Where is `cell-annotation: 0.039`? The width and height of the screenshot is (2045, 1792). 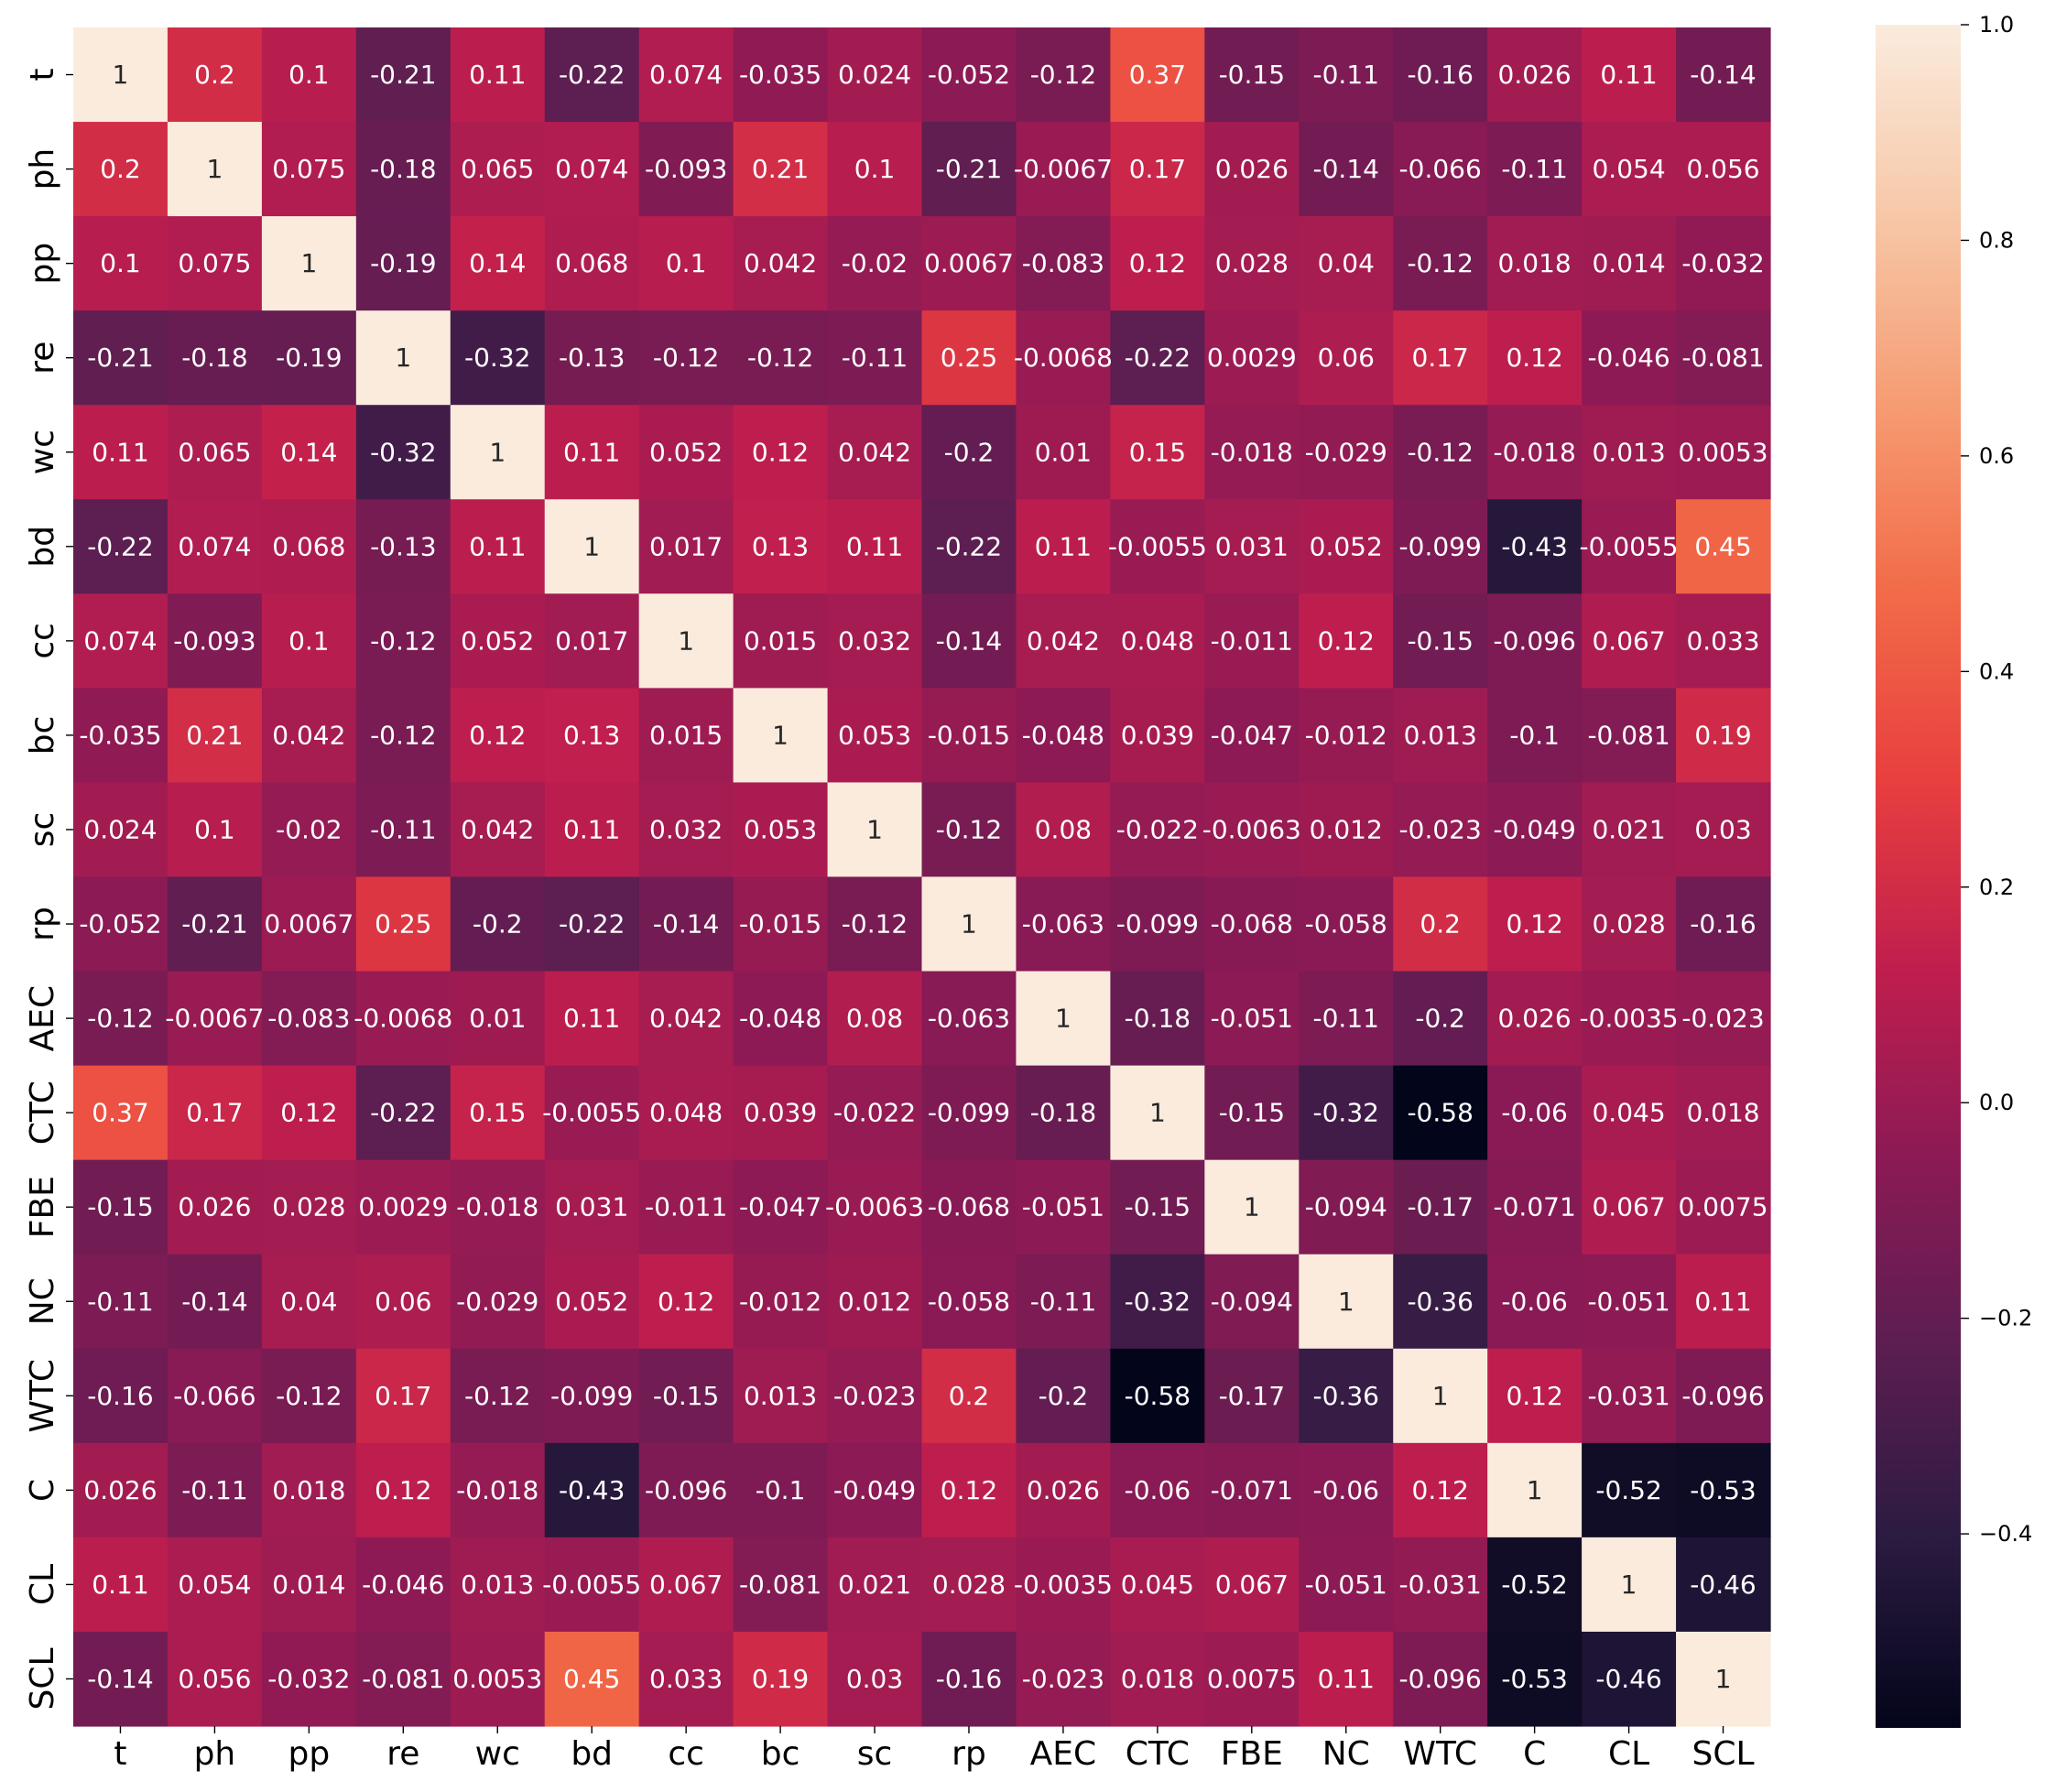 cell-annotation: 0.039 is located at coordinates (780, 1113).